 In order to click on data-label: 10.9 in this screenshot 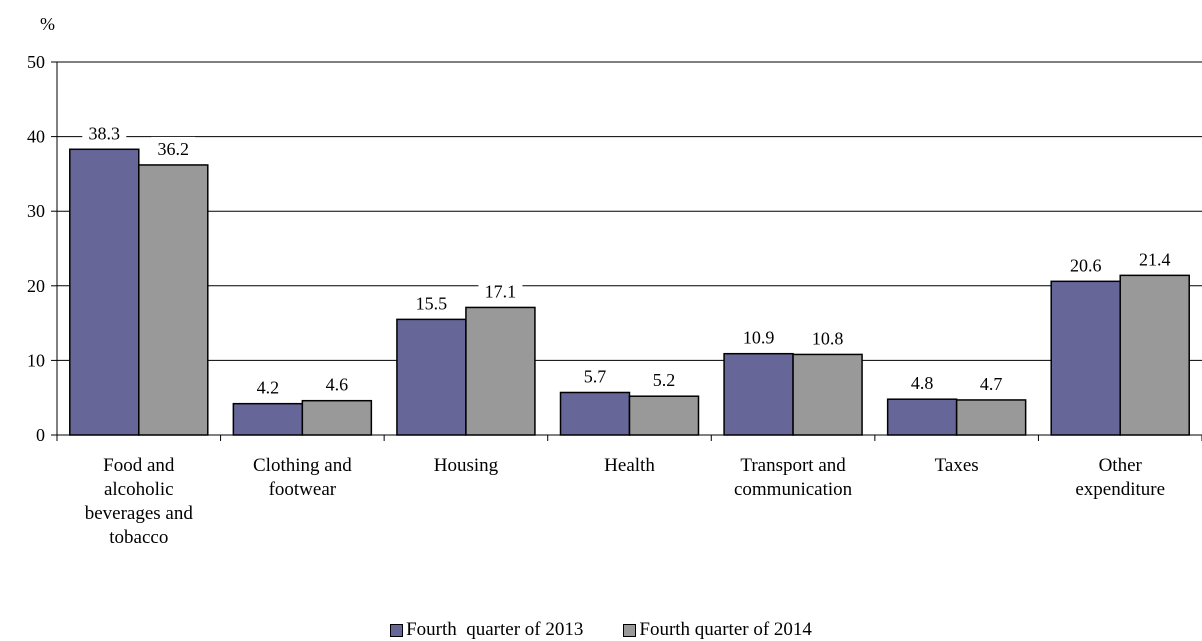, I will do `click(759, 338)`.